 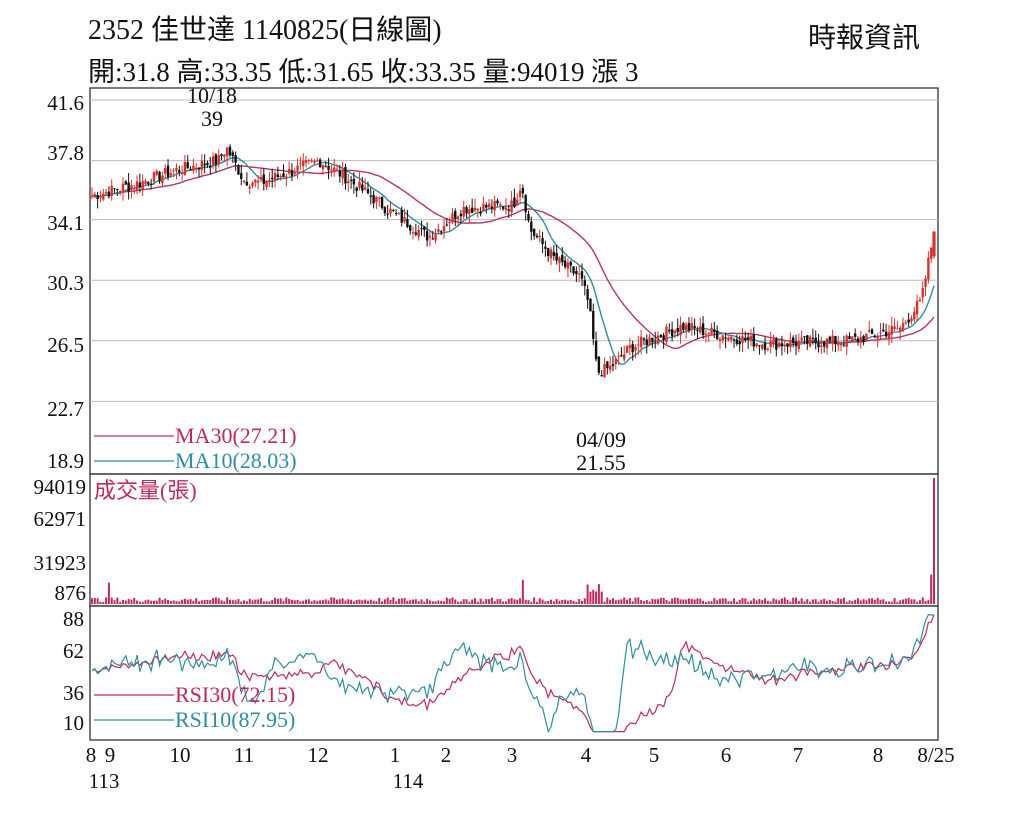 What do you see at coordinates (91, 755) in the screenshot?
I see `x-tick-label: 8` at bounding box center [91, 755].